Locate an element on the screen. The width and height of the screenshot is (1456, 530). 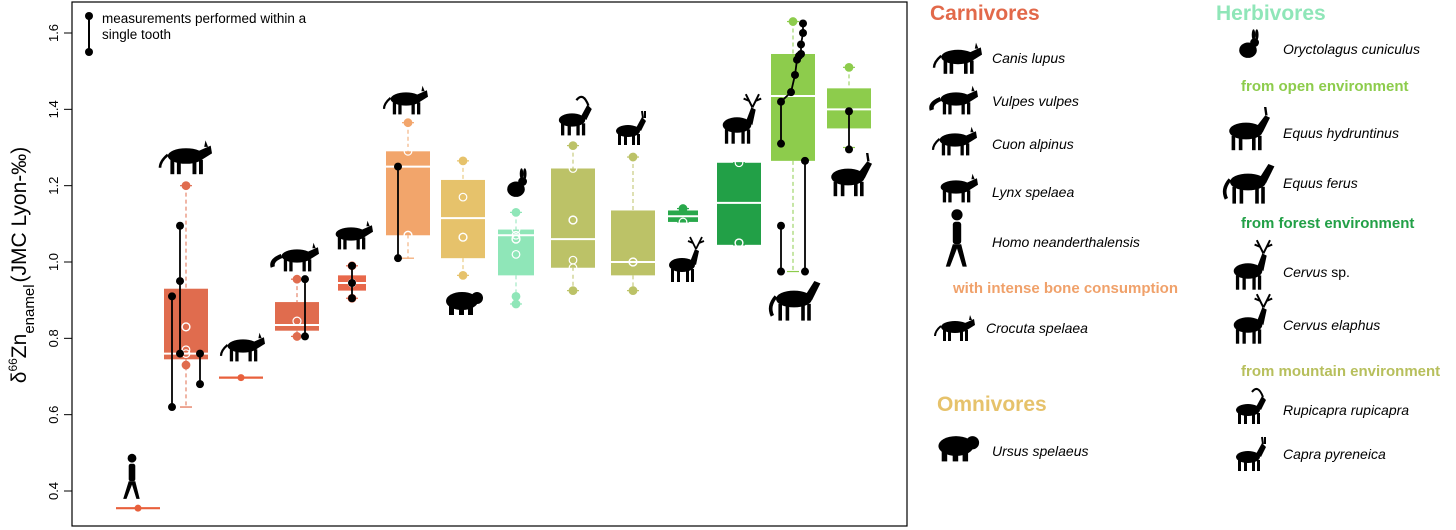
series-cervus-sp- is located at coordinates (683, 215).